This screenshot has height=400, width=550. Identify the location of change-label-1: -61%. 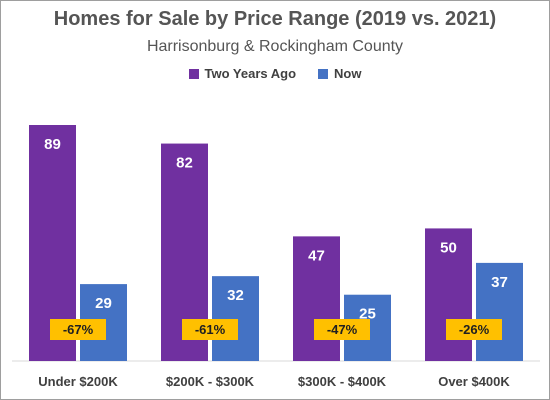
(210, 329).